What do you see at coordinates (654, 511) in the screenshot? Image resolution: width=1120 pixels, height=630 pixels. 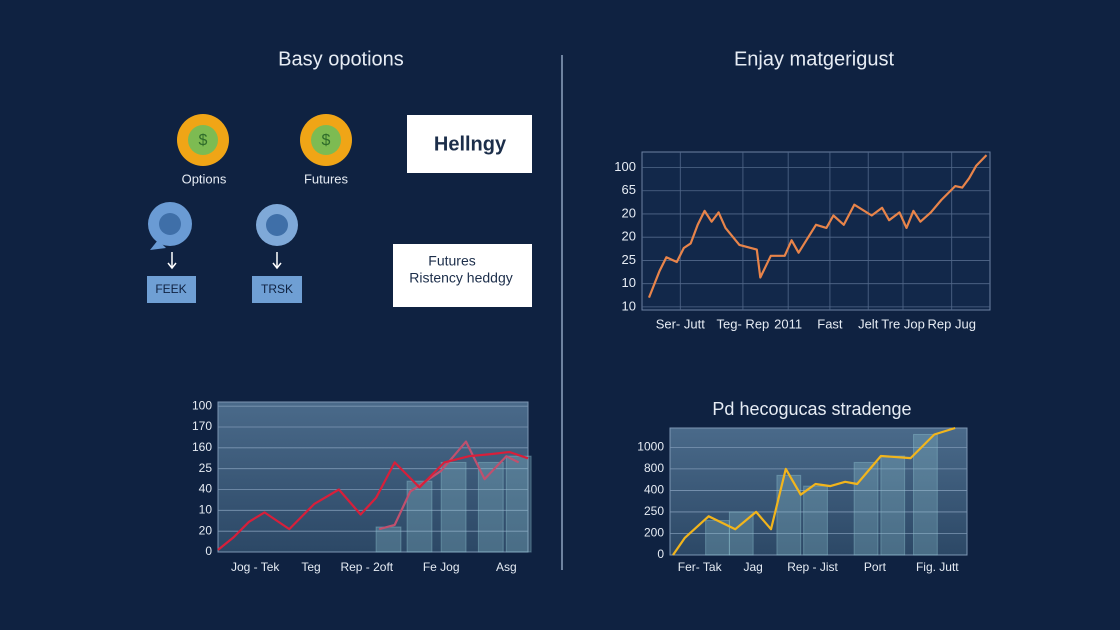 I see `y-tick-label: 250` at bounding box center [654, 511].